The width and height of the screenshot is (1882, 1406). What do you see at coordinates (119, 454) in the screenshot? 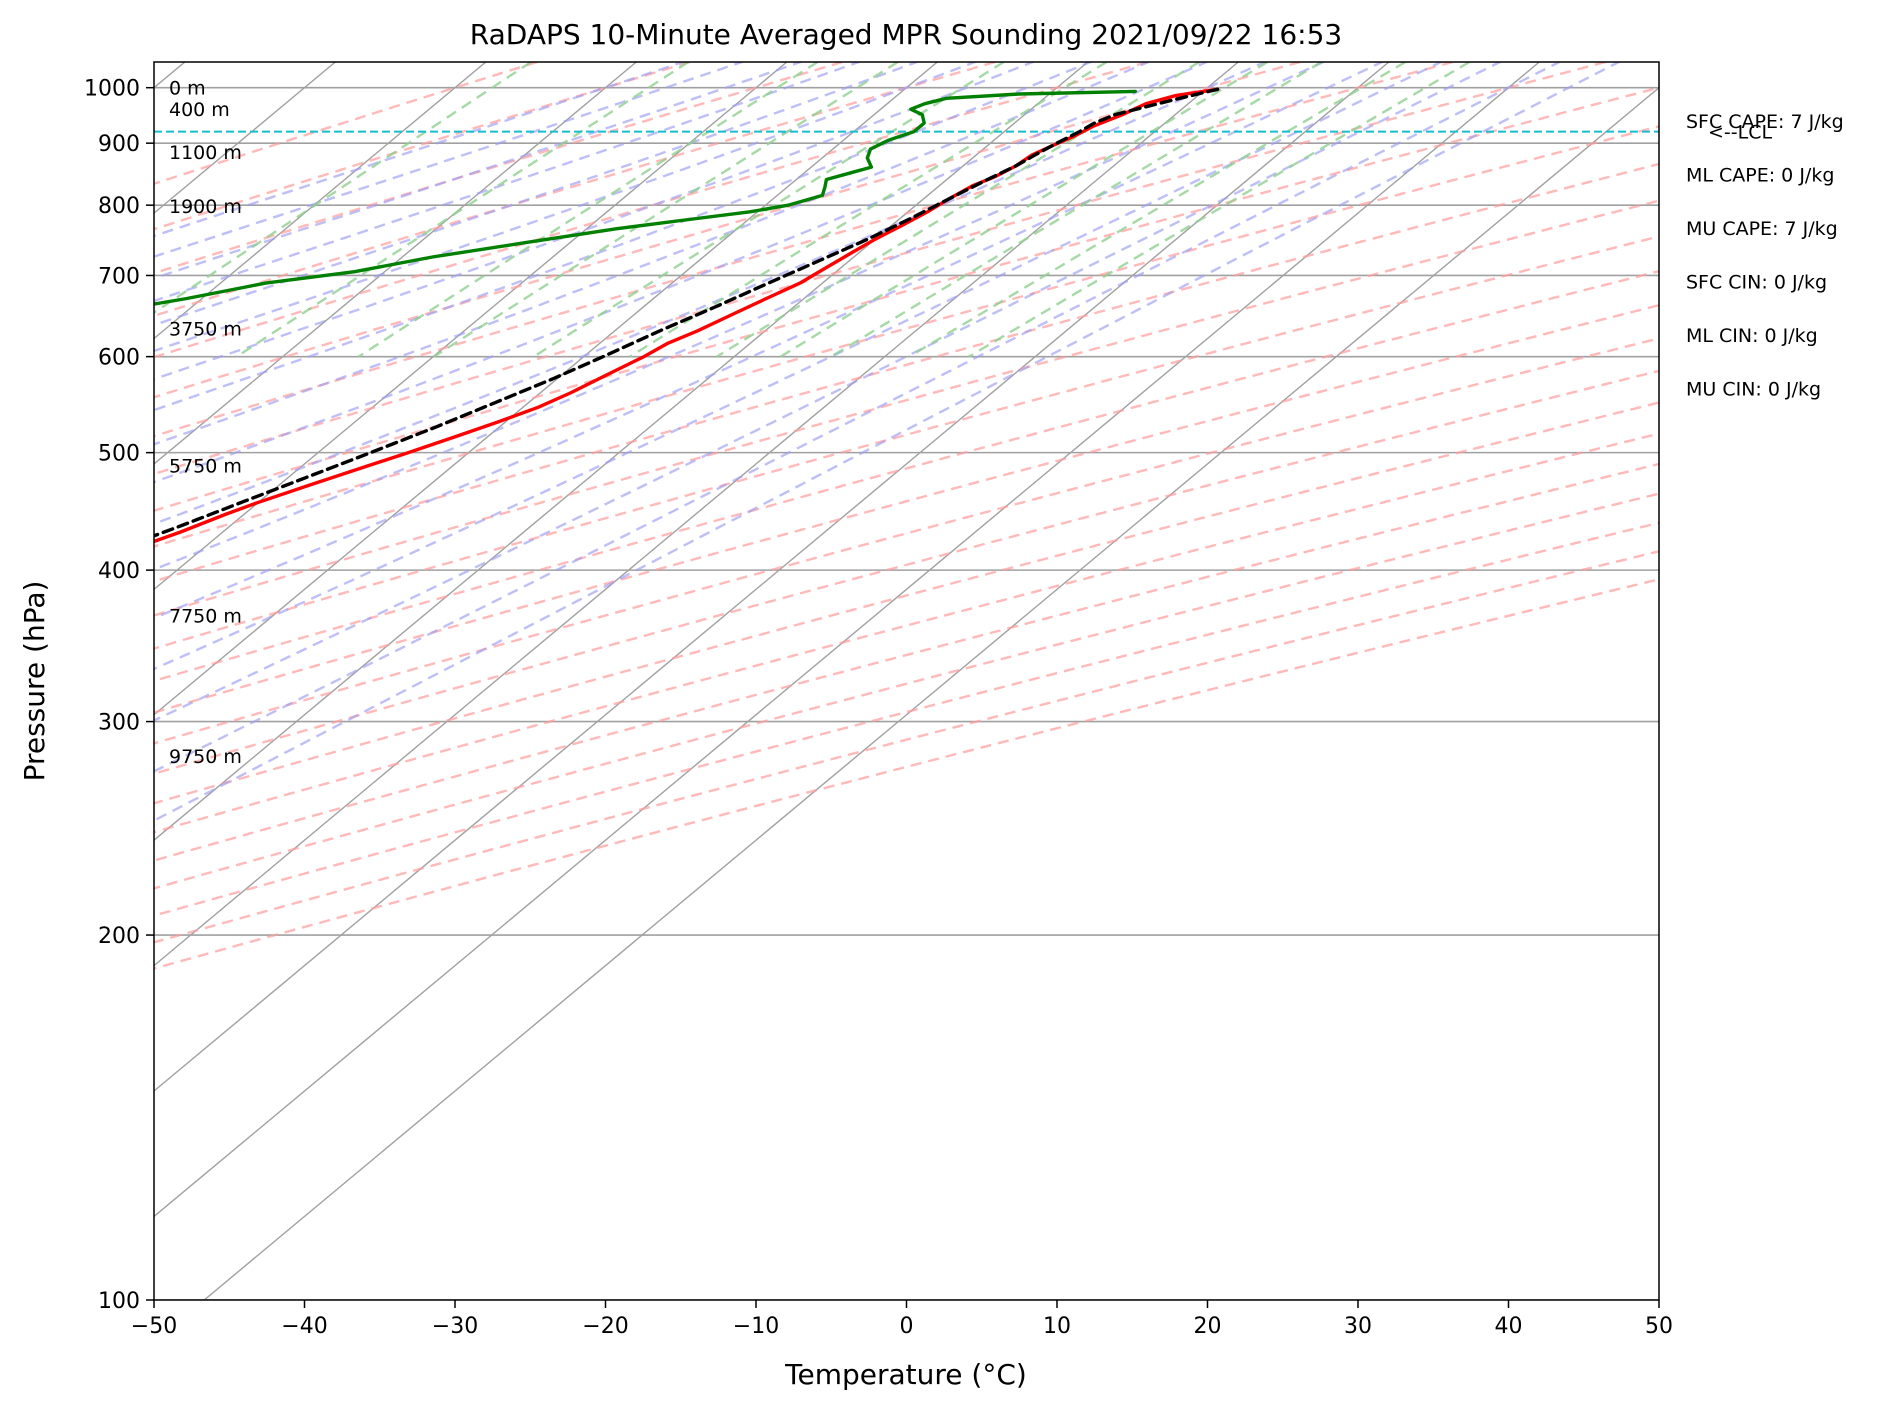
I see `y-tick-label: 500` at bounding box center [119, 454].